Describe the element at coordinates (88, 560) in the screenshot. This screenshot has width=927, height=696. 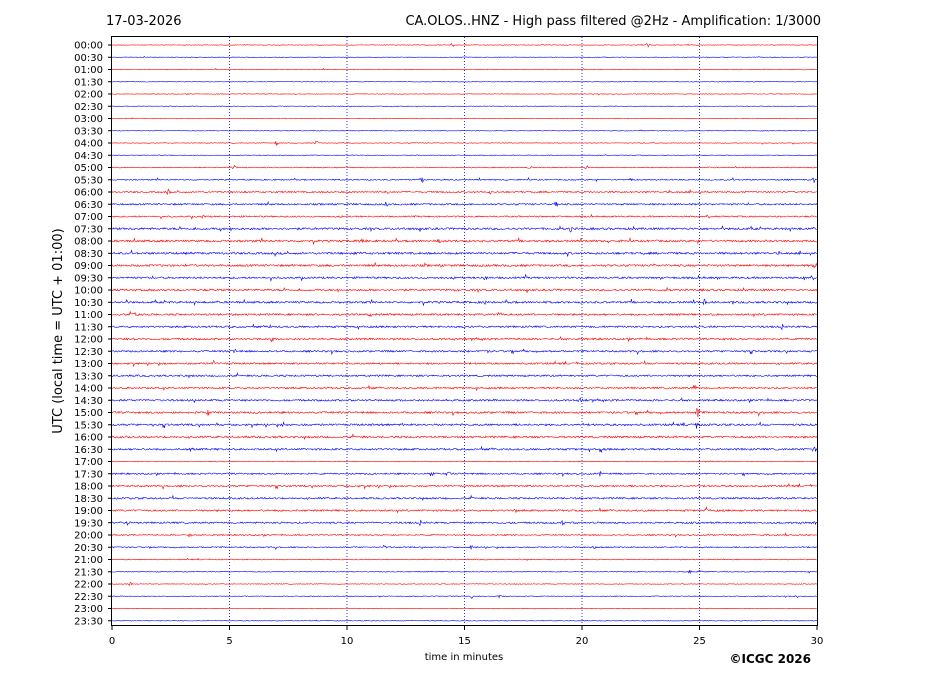
I see `row-time-label: 21:00` at that location.